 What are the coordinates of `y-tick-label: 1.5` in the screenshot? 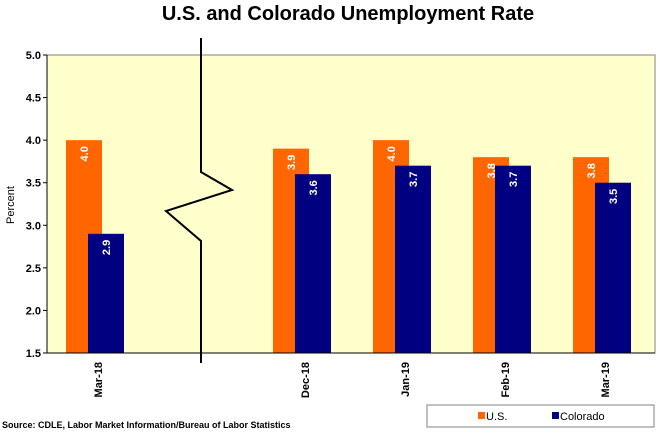 It's located at (33, 354).